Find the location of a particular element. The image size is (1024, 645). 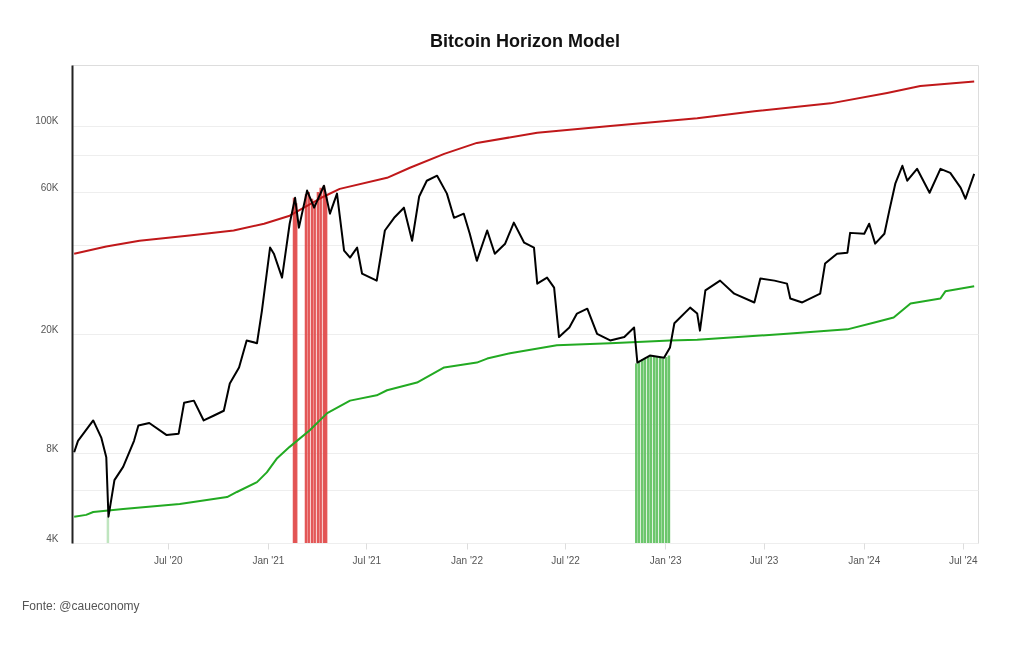

y-tick-label: 4K is located at coordinates (52, 538).